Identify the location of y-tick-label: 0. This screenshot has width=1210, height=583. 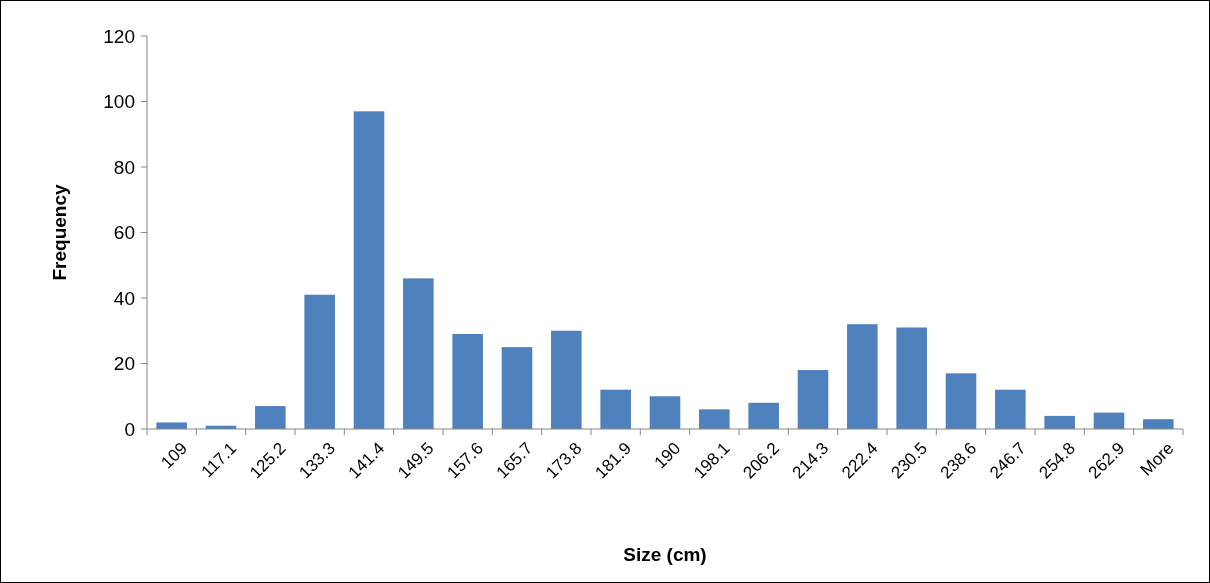
(129, 429).